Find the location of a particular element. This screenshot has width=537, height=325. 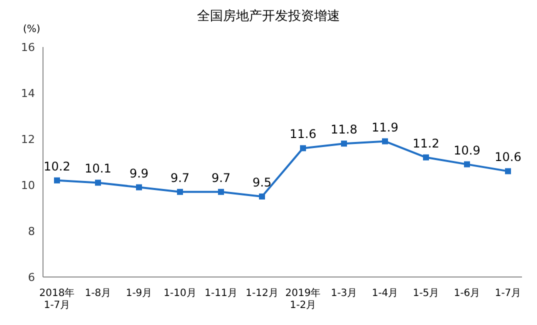

data-label: 10.1 is located at coordinates (98, 169).